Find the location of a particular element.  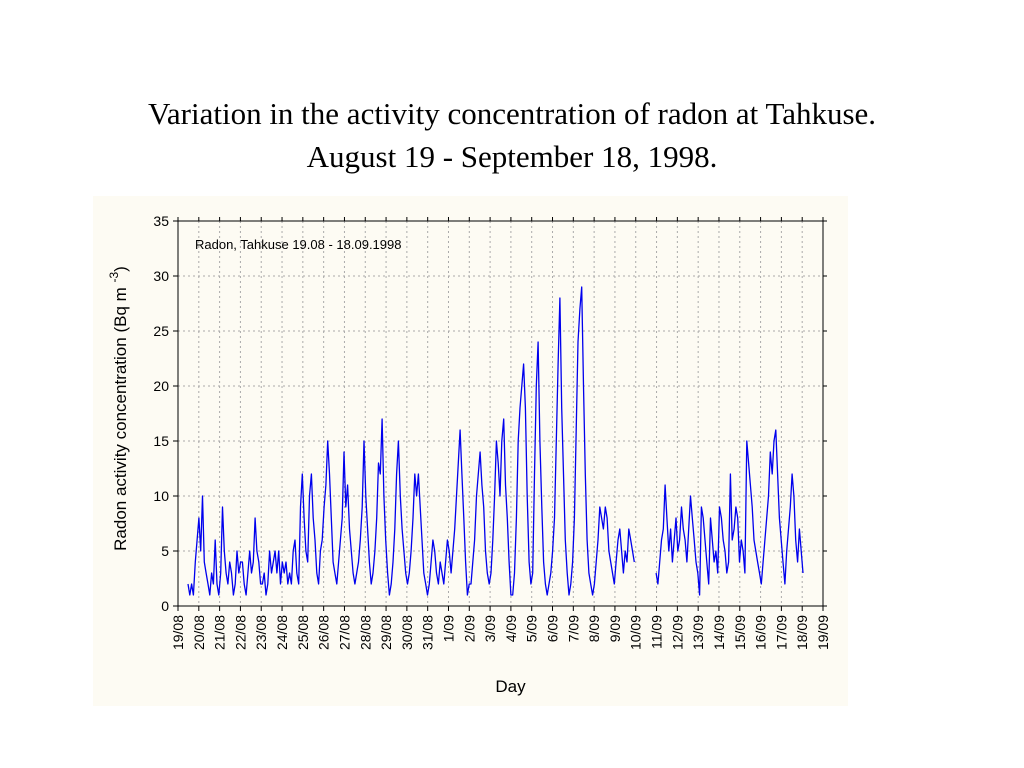

x-tick-label: 25/08 is located at coordinates (303, 632).